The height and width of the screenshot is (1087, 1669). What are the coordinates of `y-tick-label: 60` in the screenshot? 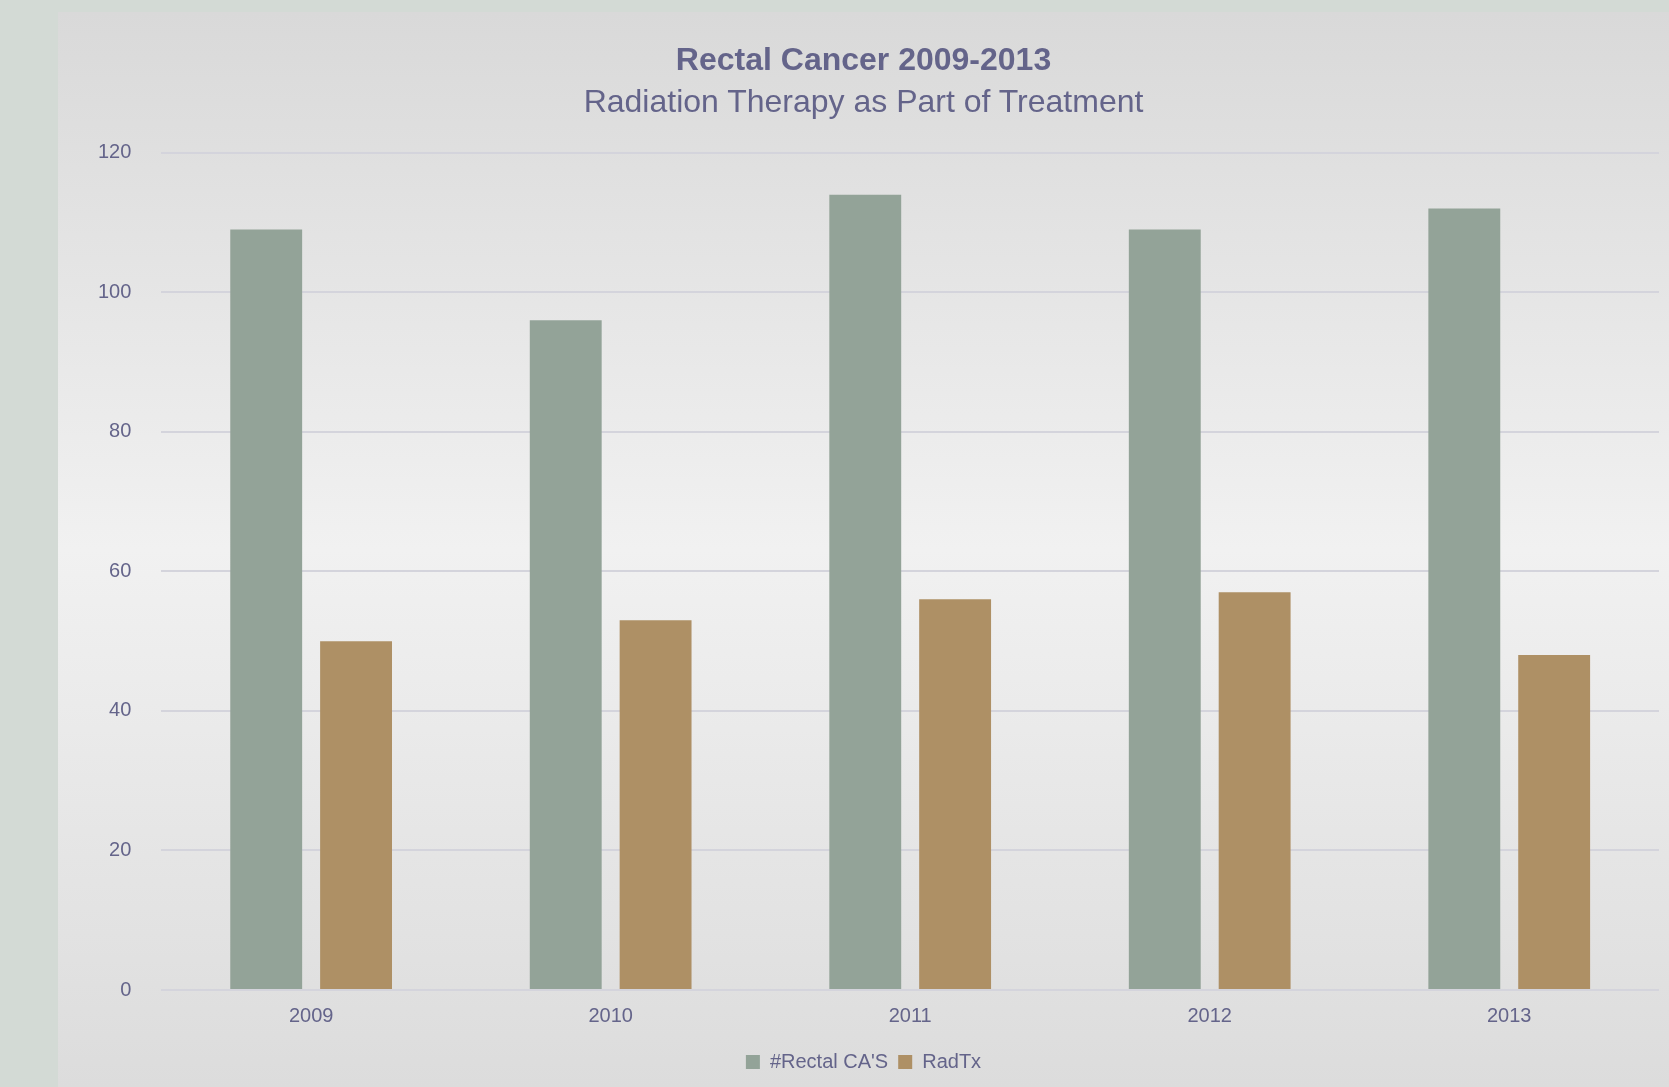 It's located at (120, 569).